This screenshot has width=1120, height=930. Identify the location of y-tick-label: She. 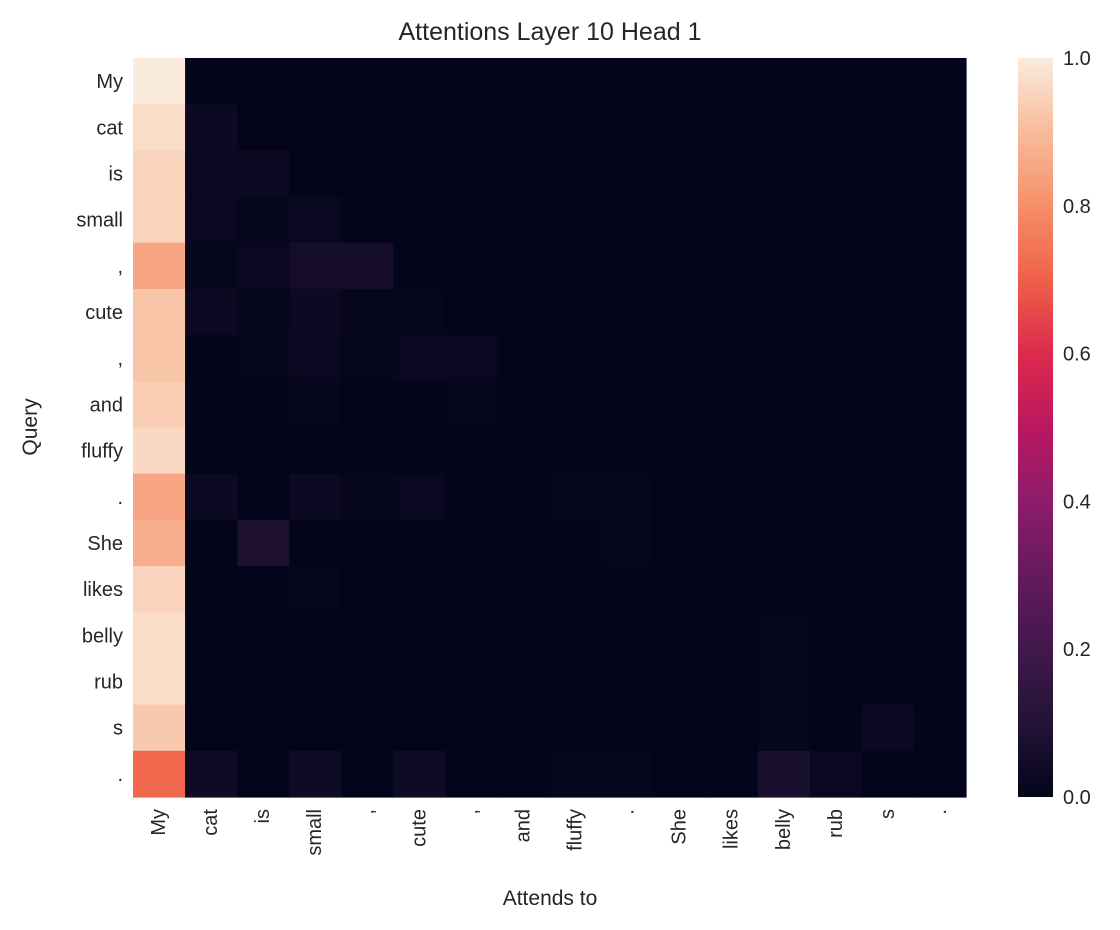
(105, 544).